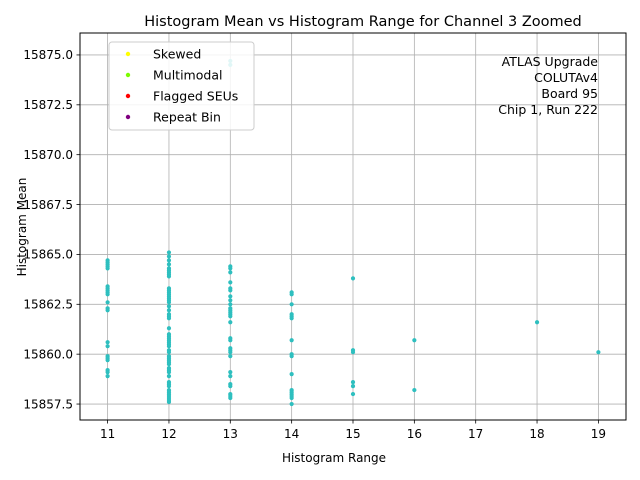  What do you see at coordinates (48, 155) in the screenshot?
I see `y-tick-label: 15870.0` at bounding box center [48, 155].